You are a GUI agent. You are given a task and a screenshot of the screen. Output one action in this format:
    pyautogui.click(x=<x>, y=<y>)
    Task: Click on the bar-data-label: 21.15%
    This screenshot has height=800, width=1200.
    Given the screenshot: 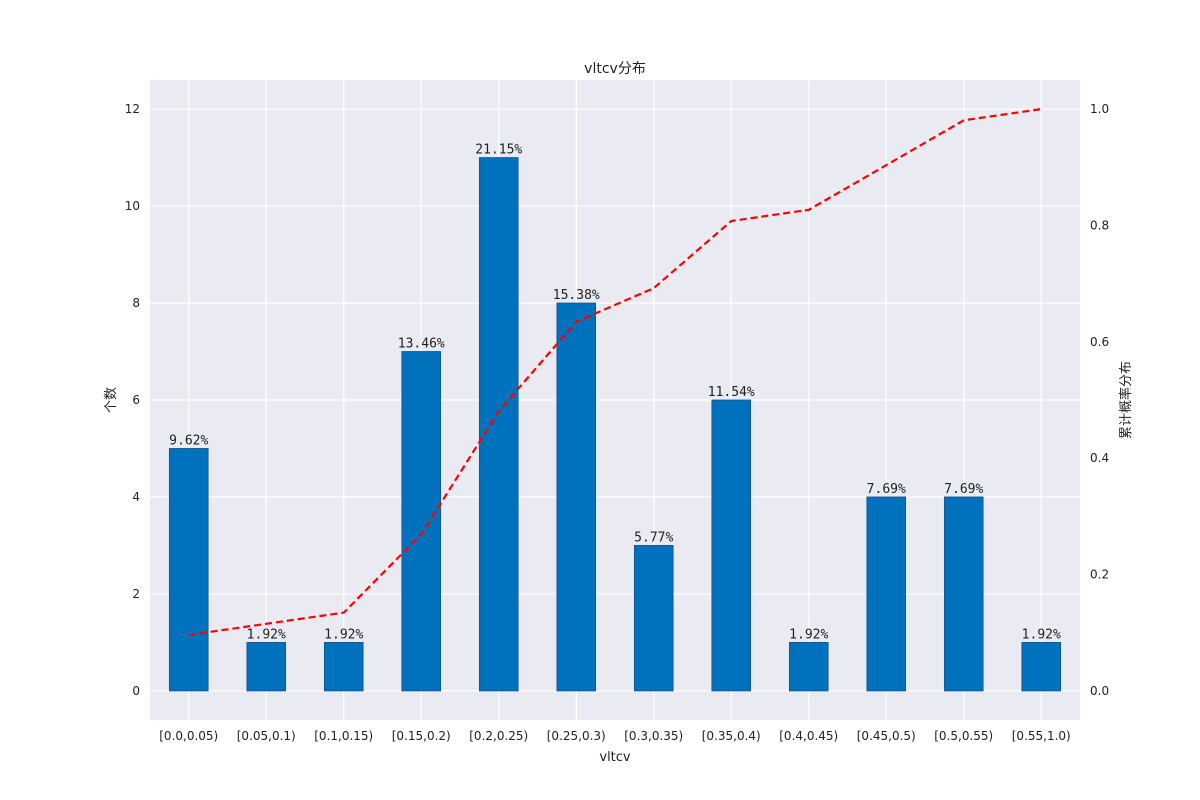 What is the action you would take?
    pyautogui.click(x=498, y=150)
    